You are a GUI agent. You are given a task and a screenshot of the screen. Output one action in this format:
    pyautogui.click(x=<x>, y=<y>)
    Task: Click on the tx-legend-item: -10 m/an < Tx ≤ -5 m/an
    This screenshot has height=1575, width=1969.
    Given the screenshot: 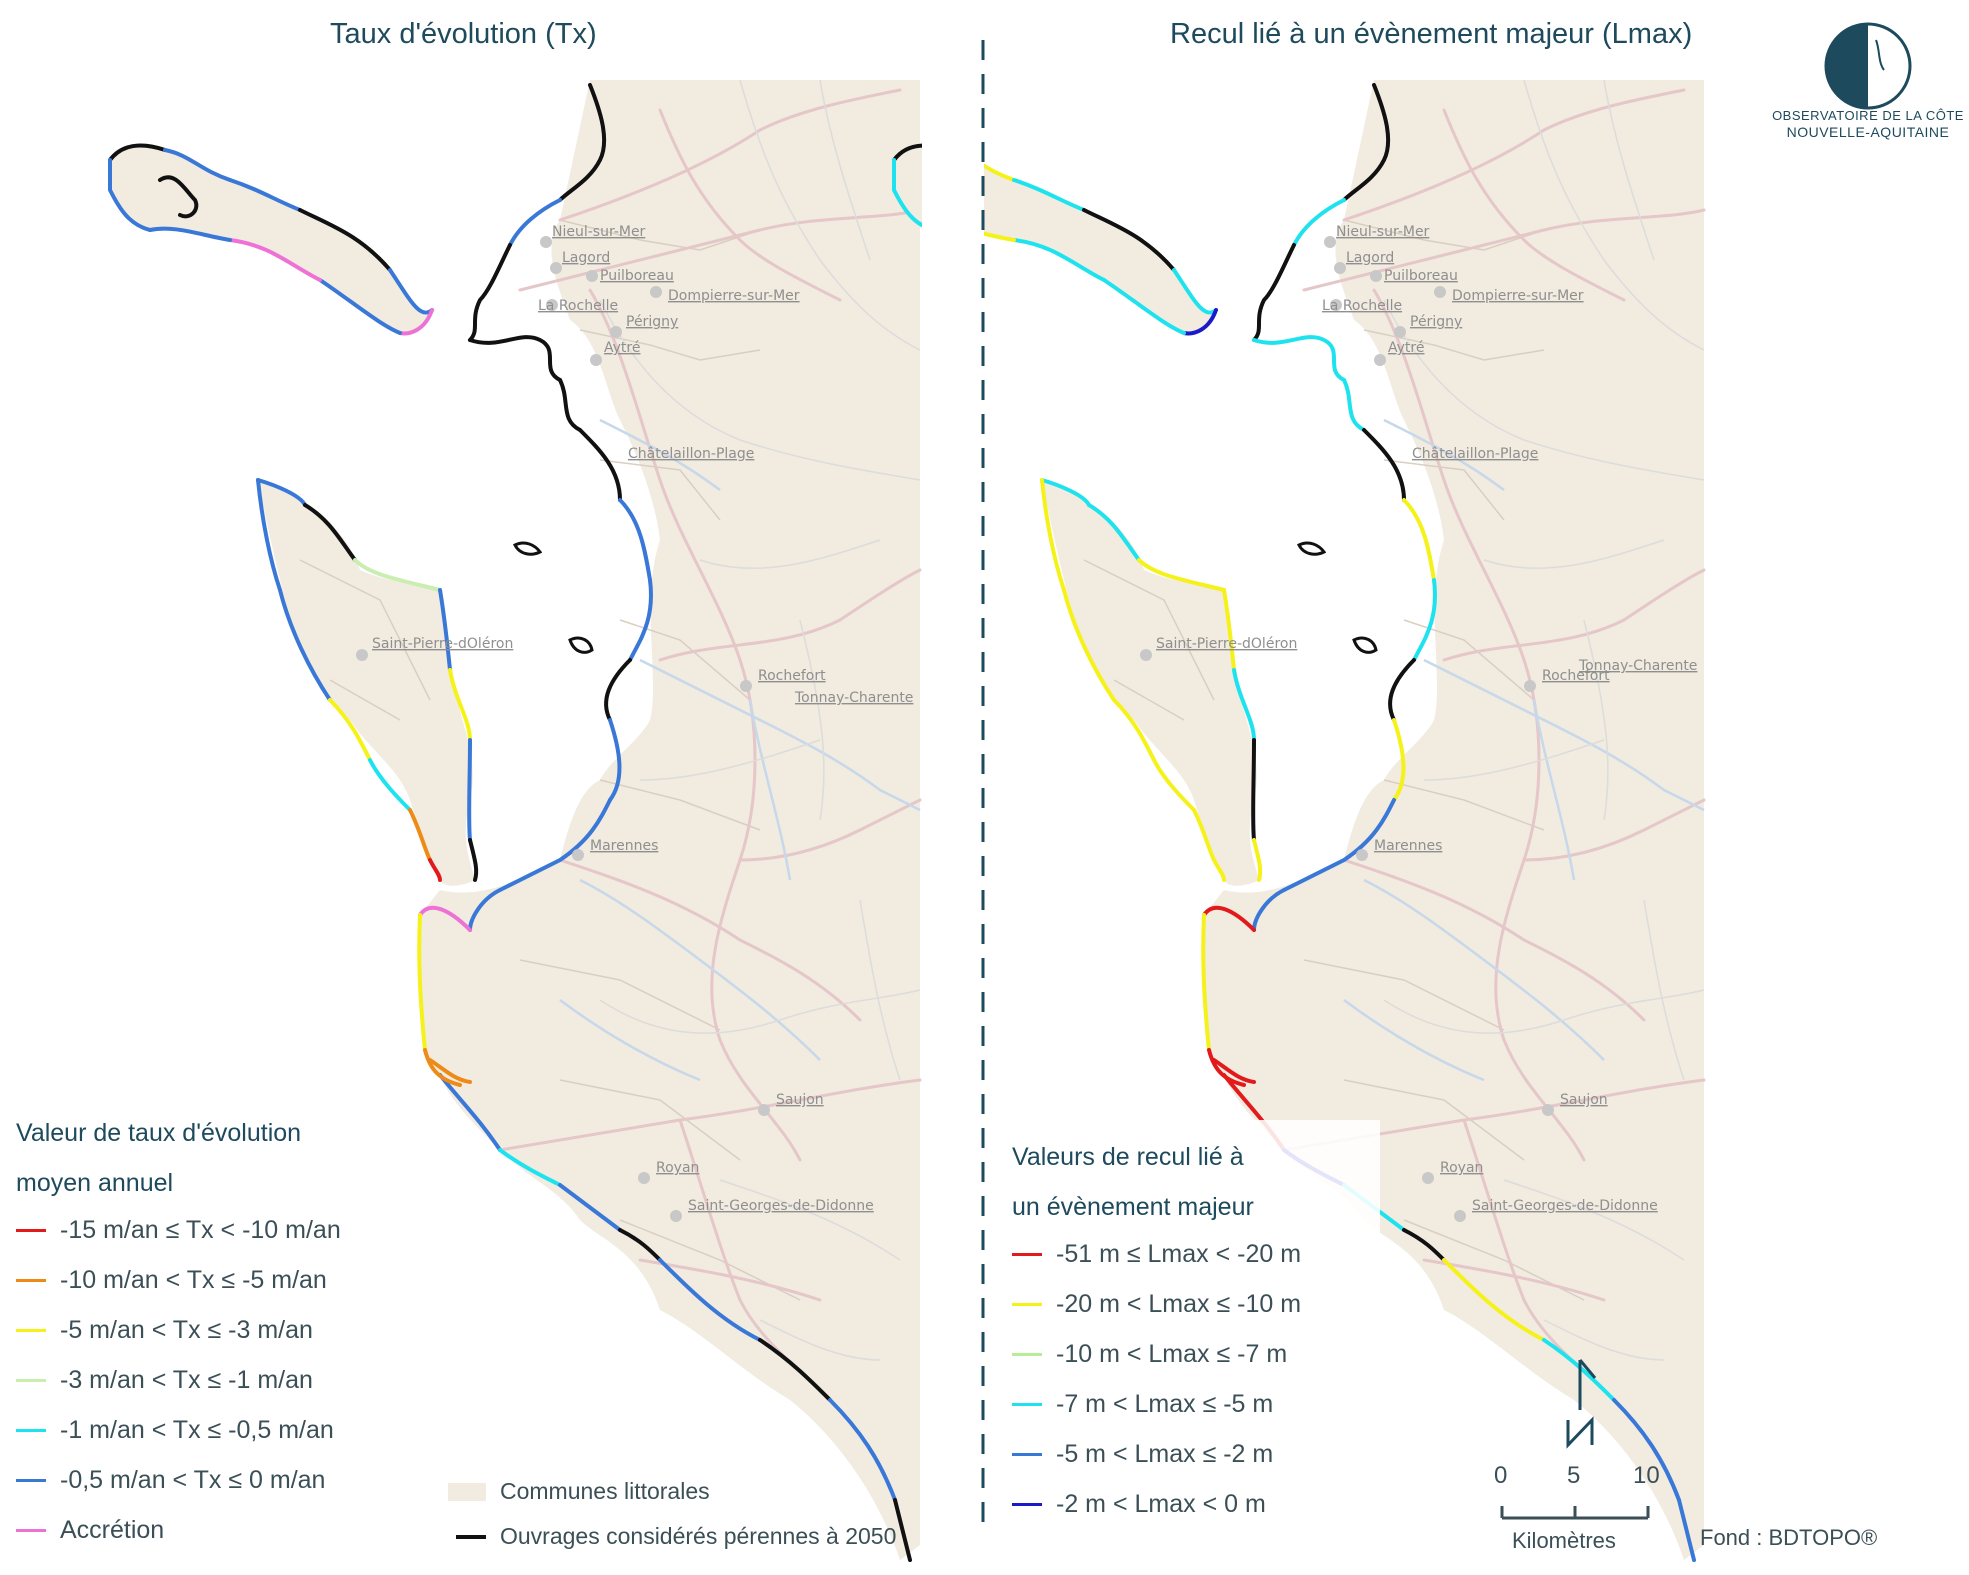 What is the action you would take?
    pyautogui.click(x=171, y=1280)
    